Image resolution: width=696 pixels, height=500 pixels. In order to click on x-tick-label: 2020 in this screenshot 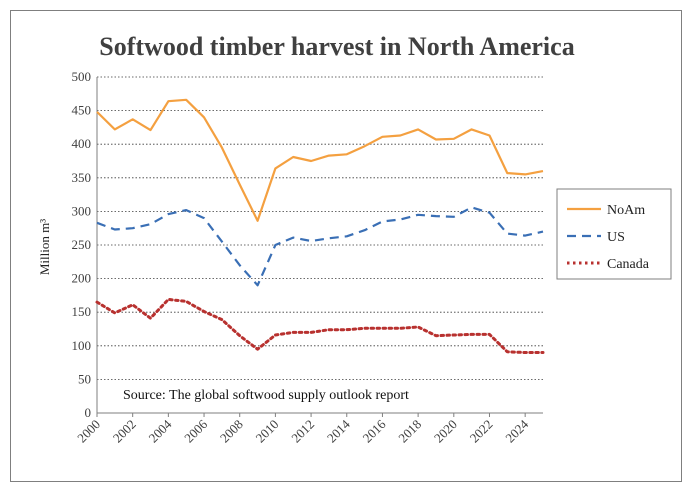, I will do `click(445, 431)`.